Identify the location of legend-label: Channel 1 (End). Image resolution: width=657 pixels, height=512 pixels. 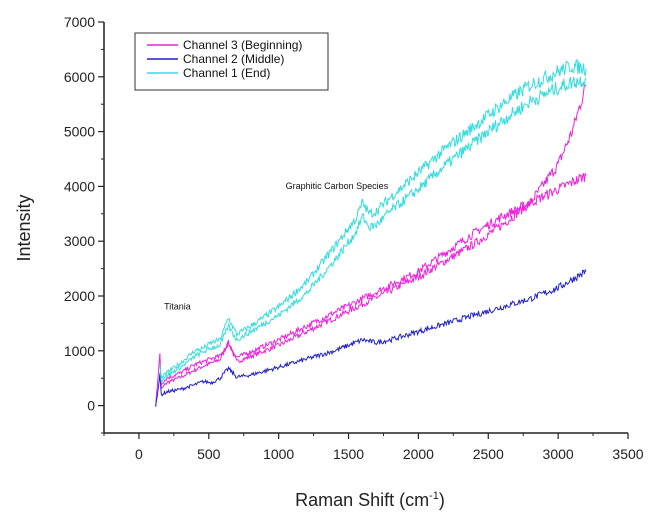
(226, 73).